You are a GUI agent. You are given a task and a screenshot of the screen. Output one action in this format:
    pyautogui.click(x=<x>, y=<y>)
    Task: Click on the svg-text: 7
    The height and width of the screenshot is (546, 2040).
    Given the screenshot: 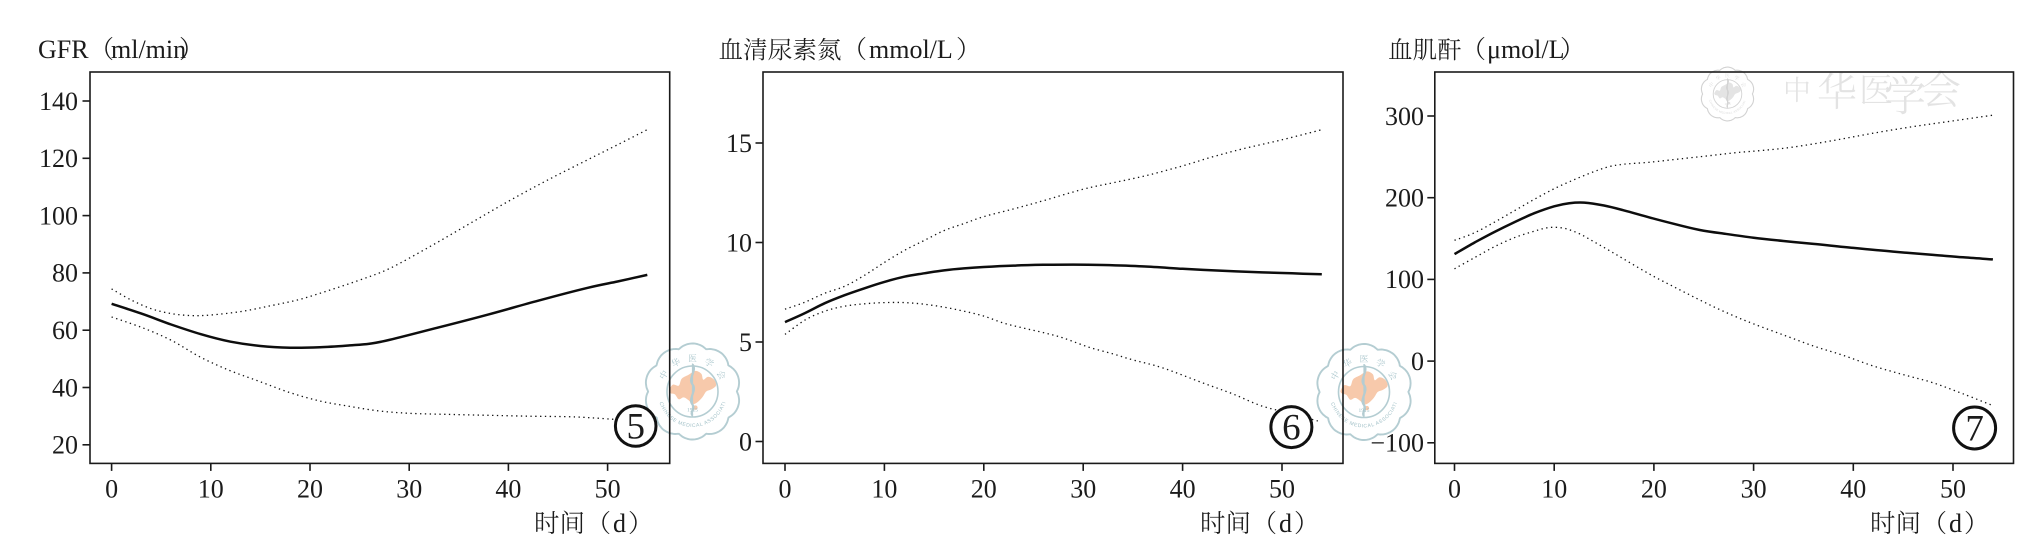 What is the action you would take?
    pyautogui.click(x=1974, y=429)
    